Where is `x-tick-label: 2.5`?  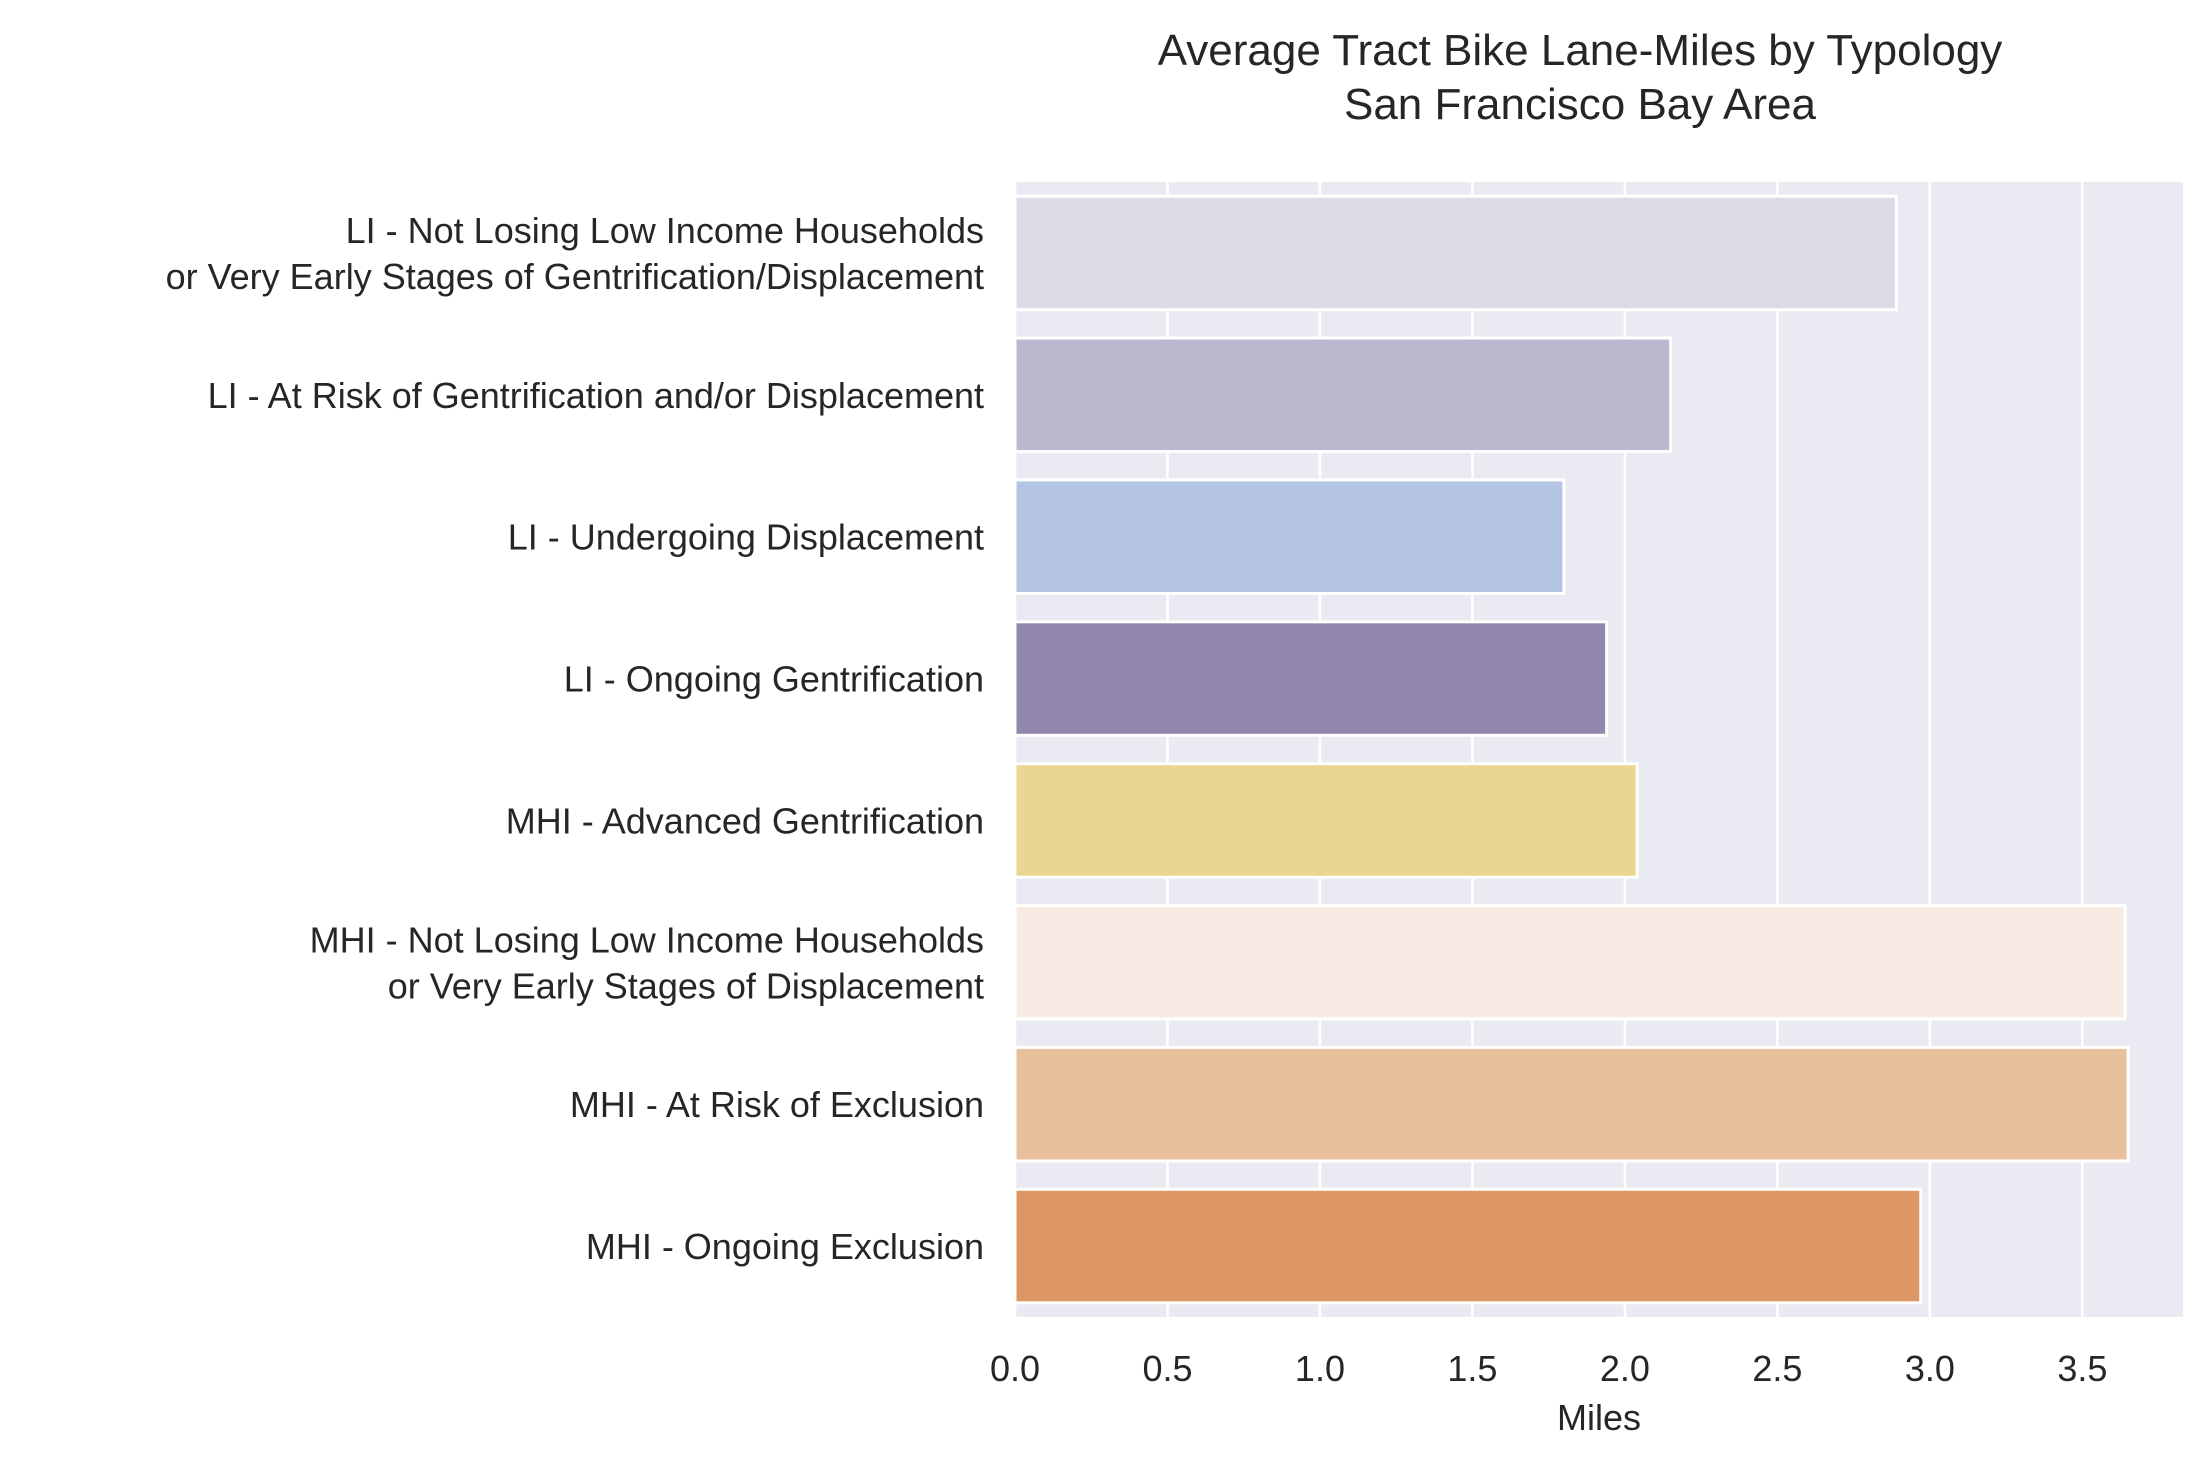
x-tick-label: 2.5 is located at coordinates (1777, 1368).